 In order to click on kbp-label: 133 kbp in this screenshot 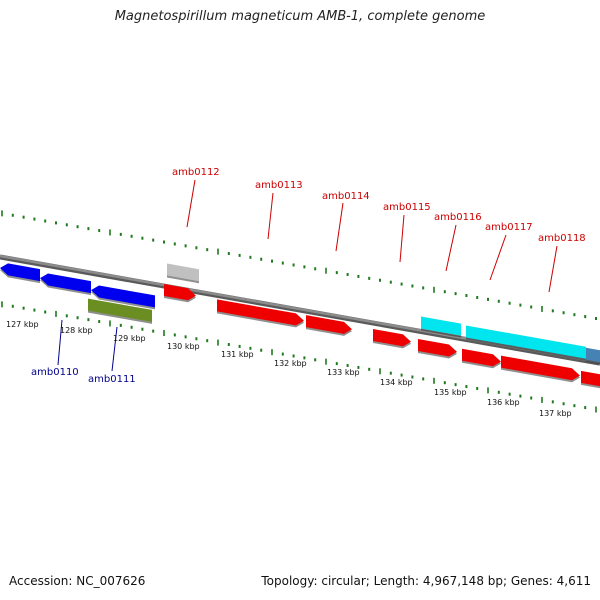, I will do `click(343, 372)`.